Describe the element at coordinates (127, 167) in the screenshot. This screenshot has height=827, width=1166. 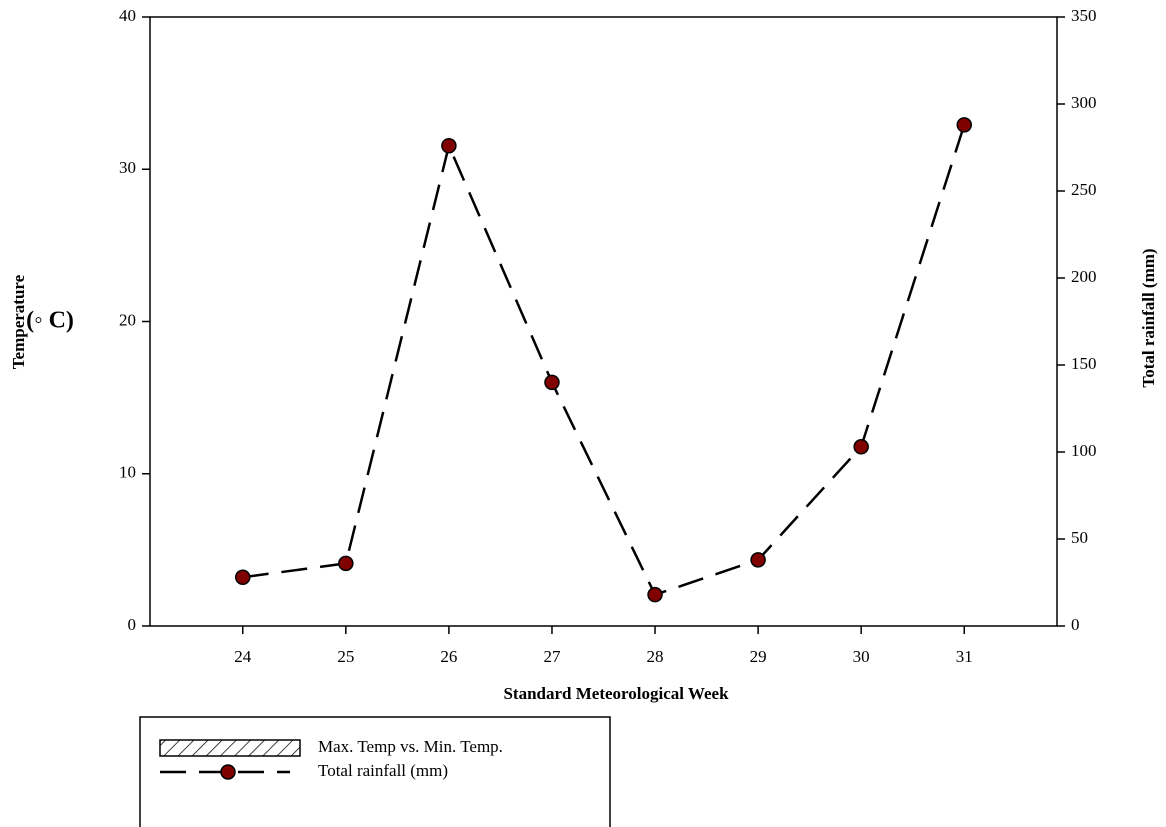
I see `y-tick-label: 30` at that location.